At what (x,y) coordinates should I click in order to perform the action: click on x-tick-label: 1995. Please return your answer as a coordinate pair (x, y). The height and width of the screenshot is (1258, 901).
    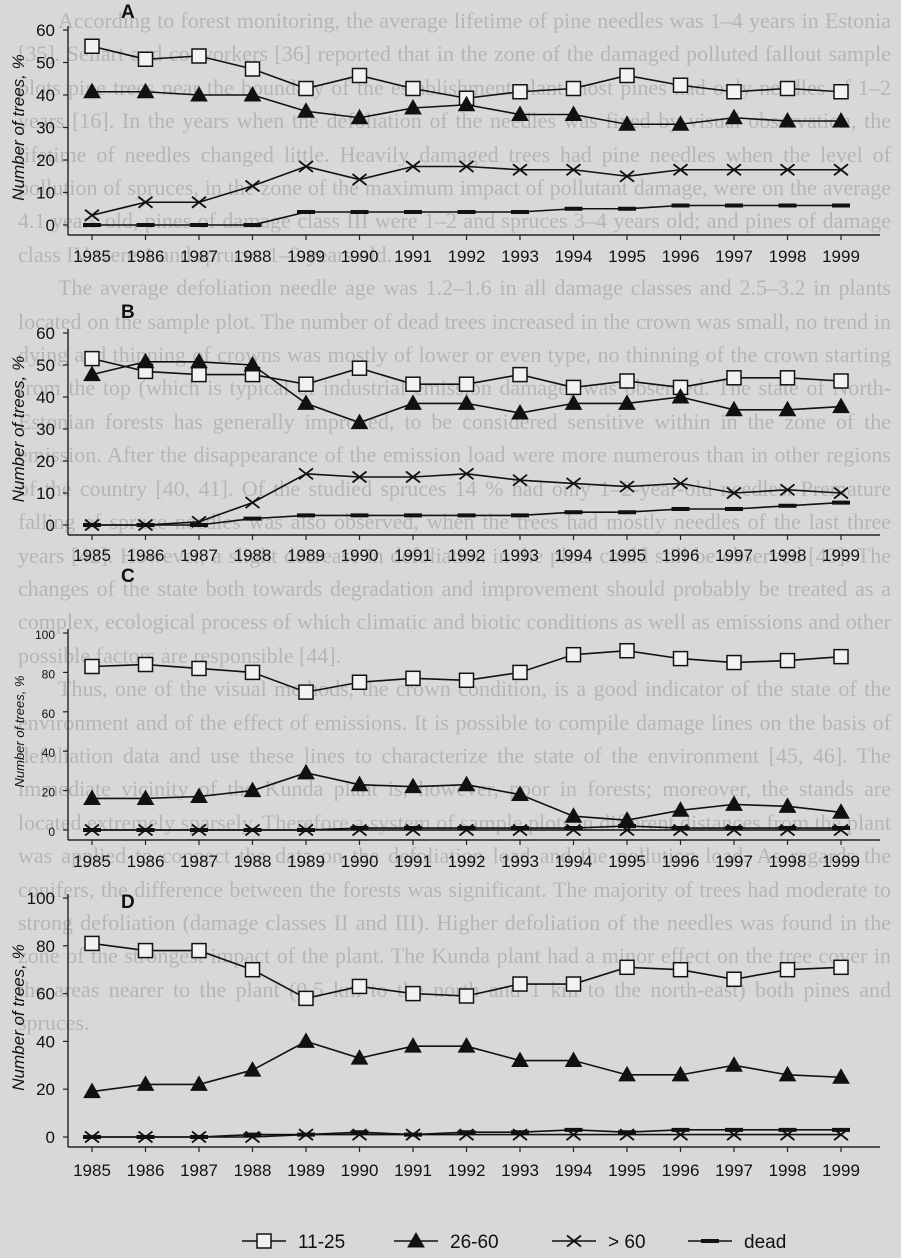
    Looking at the image, I should click on (627, 256).